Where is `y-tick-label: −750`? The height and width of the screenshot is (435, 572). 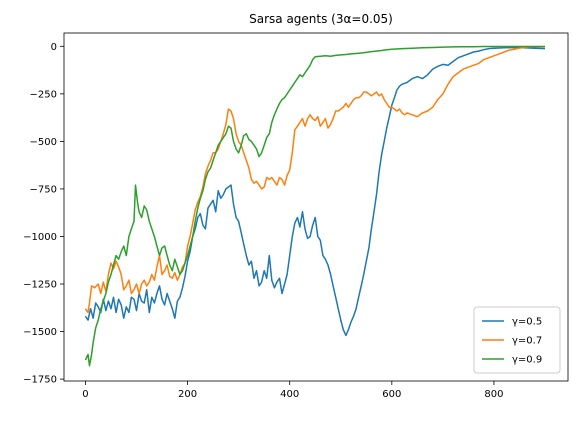
y-tick-label: −750 is located at coordinates (43, 189).